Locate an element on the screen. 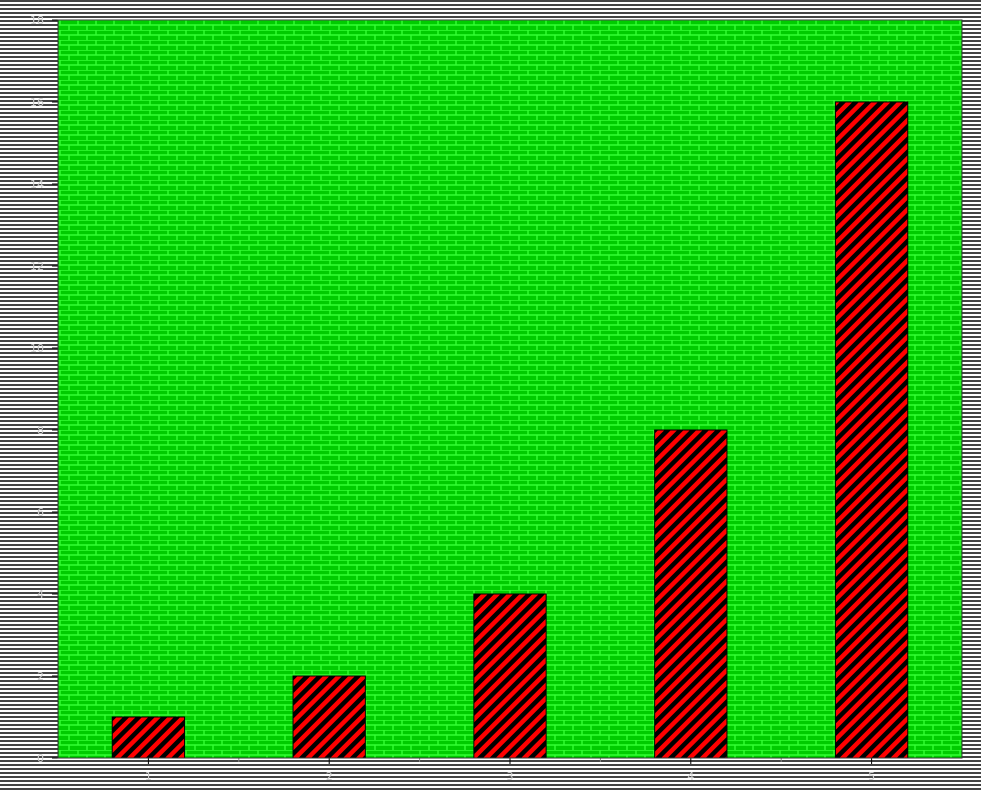 The image size is (981, 796). y-tick-label: 4 is located at coordinates (40, 594).